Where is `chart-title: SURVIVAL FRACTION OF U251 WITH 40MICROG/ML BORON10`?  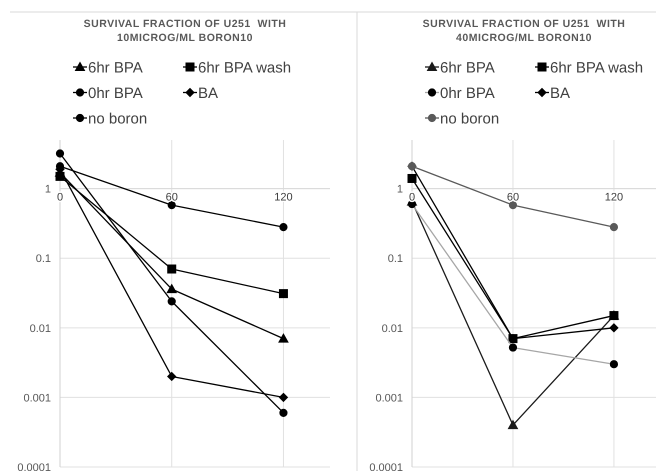
chart-title: SURVIVAL FRACTION OF U251 WITH 40MICROG/ML BORON10 is located at coordinates (524, 31).